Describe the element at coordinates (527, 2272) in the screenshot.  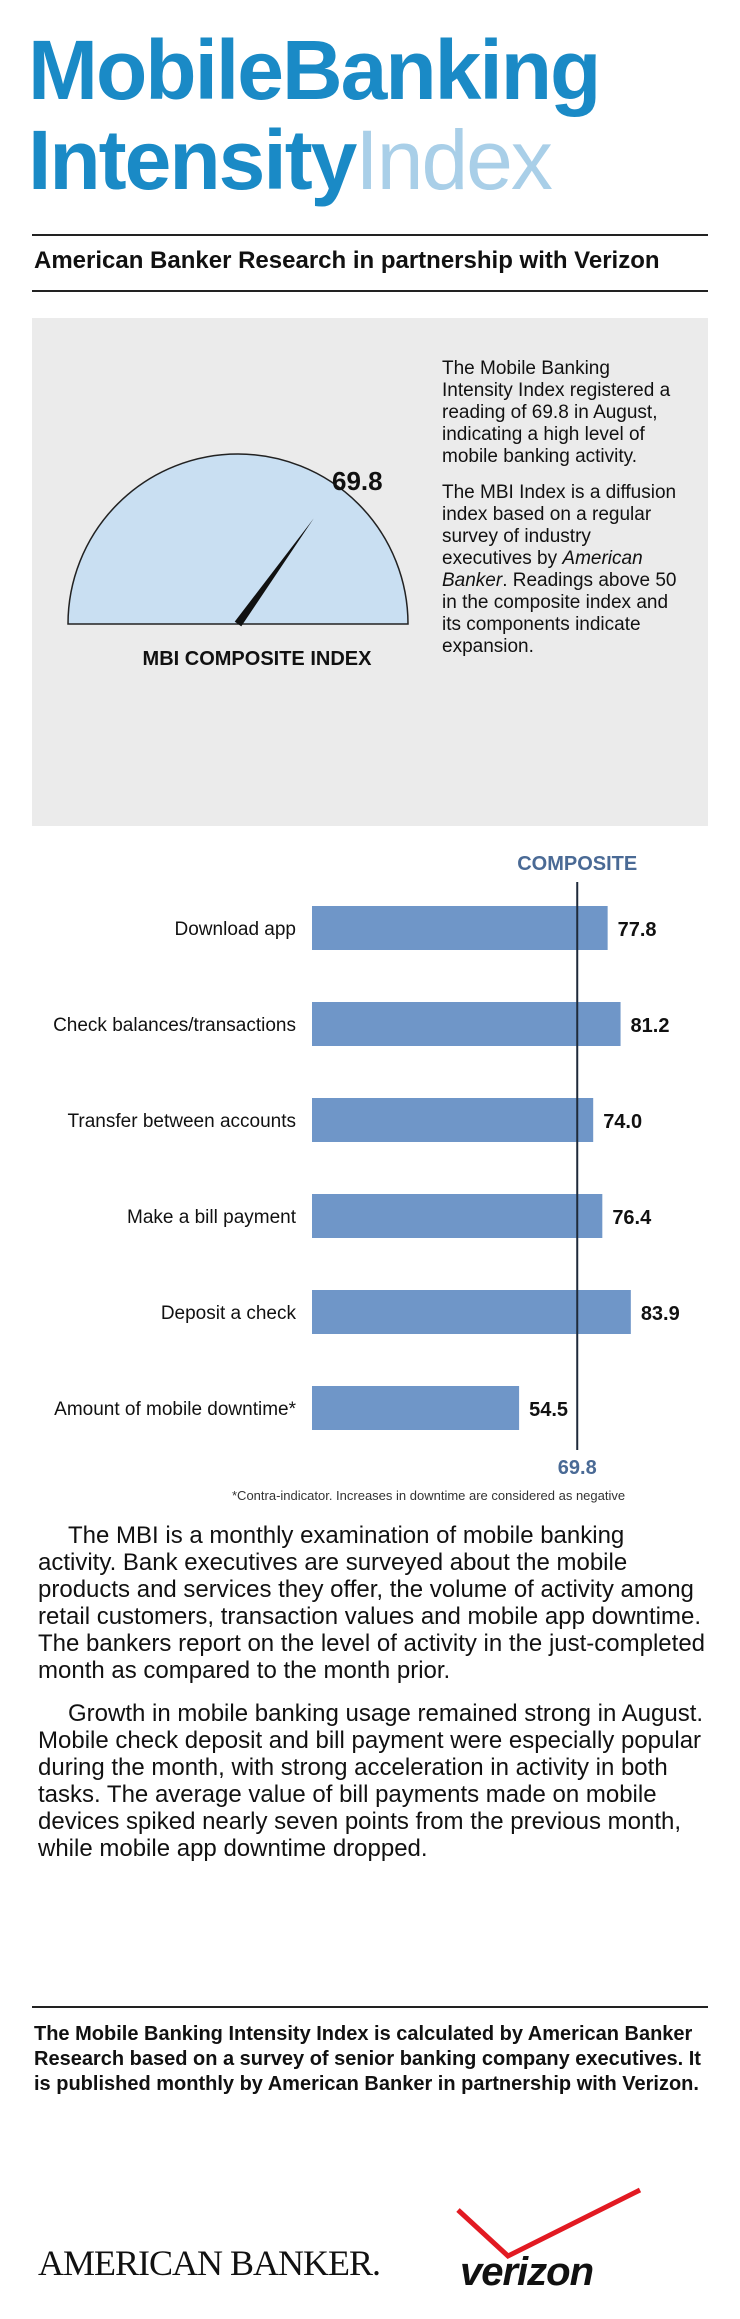
I see `verizon-logo: verizon` at that location.